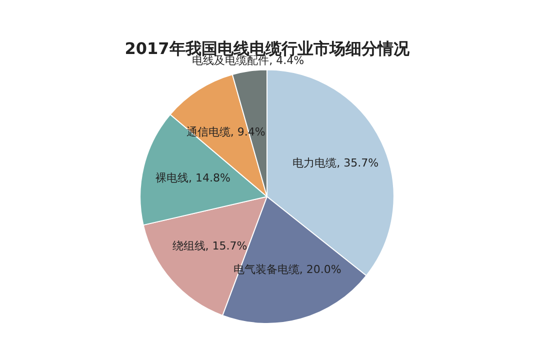 The height and width of the screenshot is (338, 534). Describe the element at coordinates (335, 163) in the screenshot. I see `slice-label: 电力电缆, 35.7%` at that location.